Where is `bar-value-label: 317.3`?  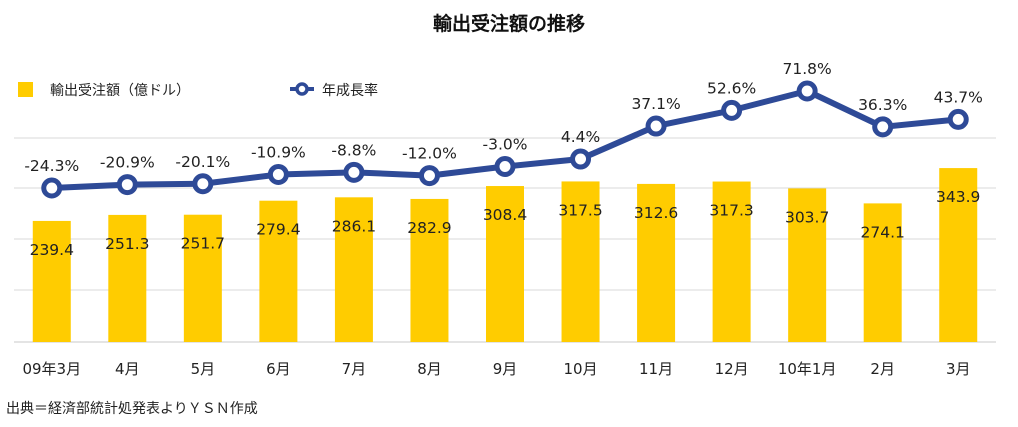 bar-value-label: 317.3 is located at coordinates (731, 211).